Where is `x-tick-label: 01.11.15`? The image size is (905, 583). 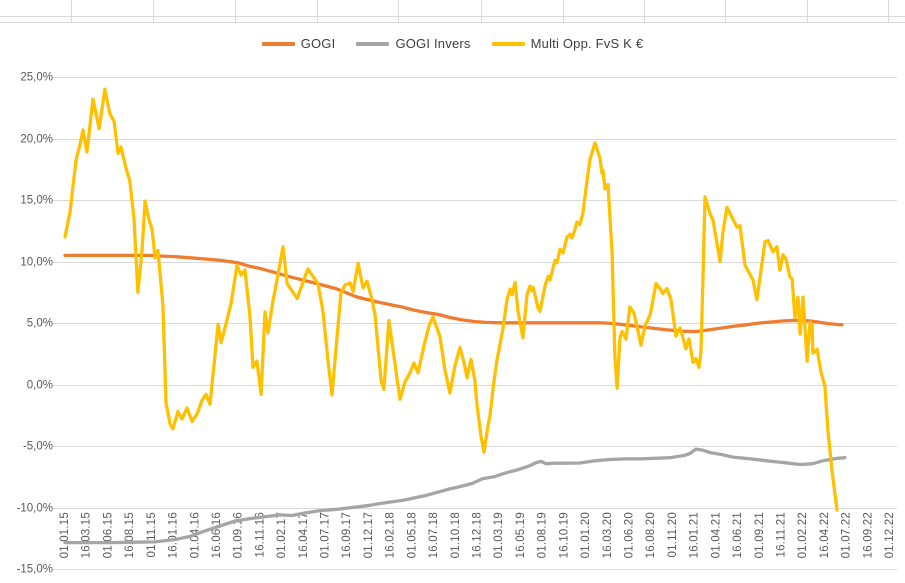
x-tick-label: 01.11.15 is located at coordinates (152, 535).